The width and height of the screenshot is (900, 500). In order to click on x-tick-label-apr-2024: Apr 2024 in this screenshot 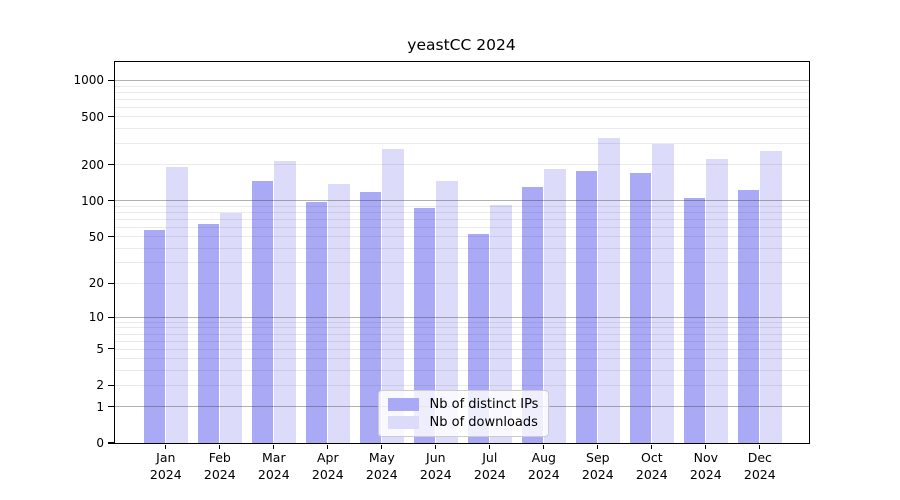, I will do `click(327, 466)`.